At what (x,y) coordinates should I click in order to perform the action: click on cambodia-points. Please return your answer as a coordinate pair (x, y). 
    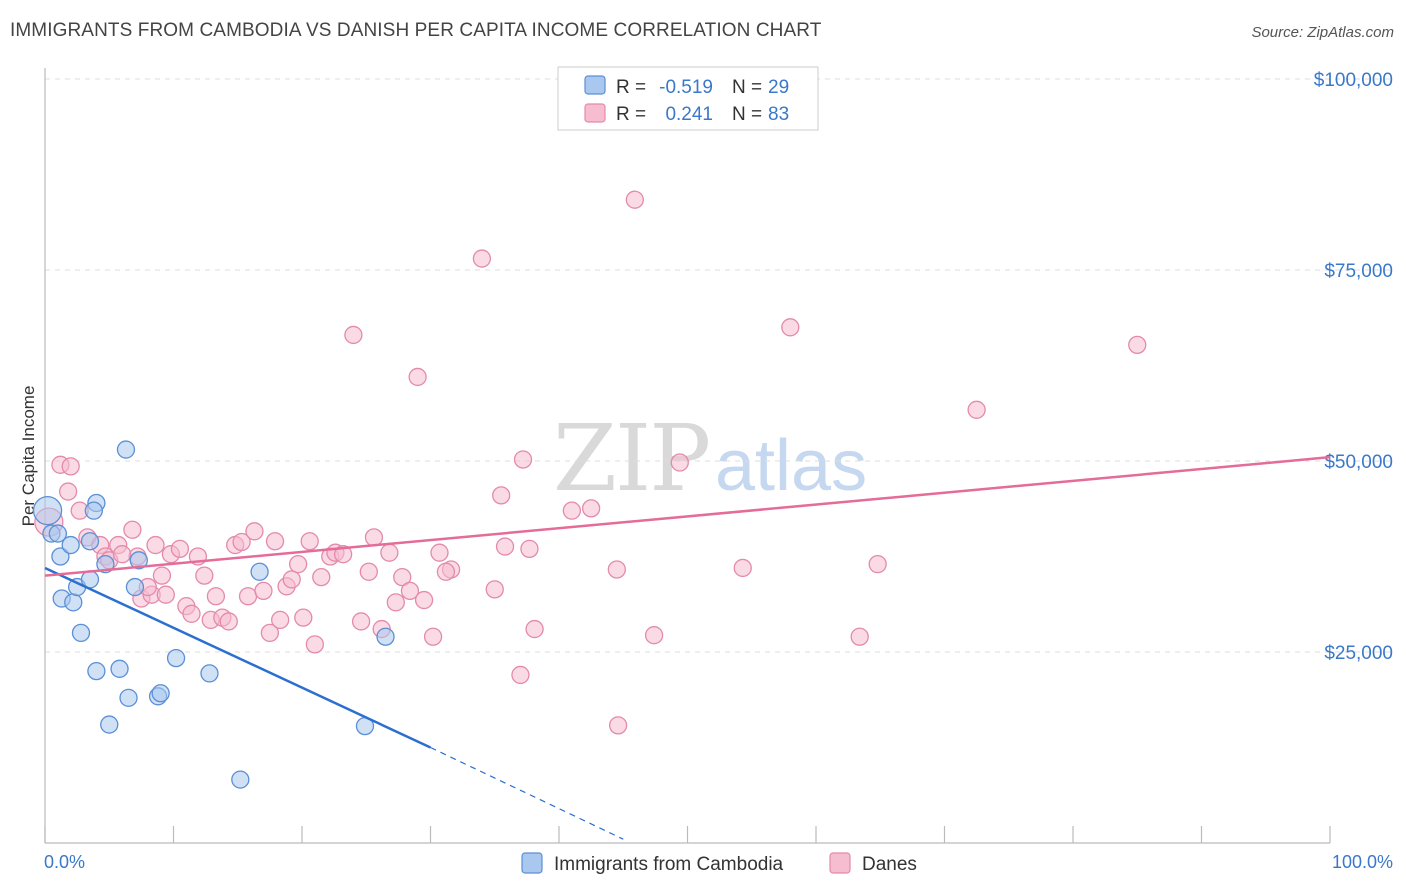
    Looking at the image, I should click on (213, 614).